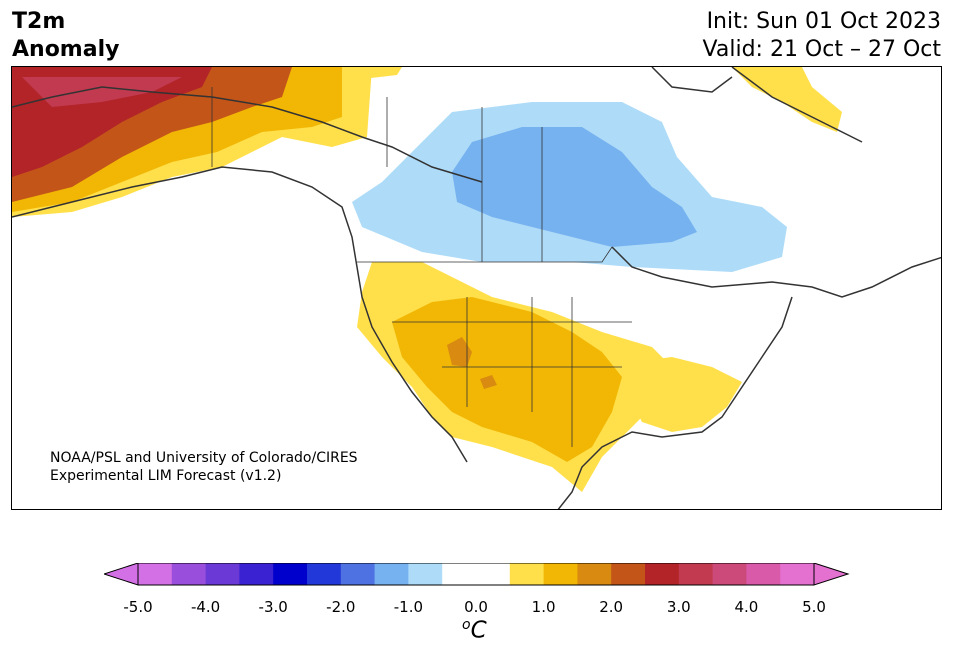 The height and width of the screenshot is (656, 953). Describe the element at coordinates (507, 379) in the screenshot. I see `southwest-moderate-warm` at that location.